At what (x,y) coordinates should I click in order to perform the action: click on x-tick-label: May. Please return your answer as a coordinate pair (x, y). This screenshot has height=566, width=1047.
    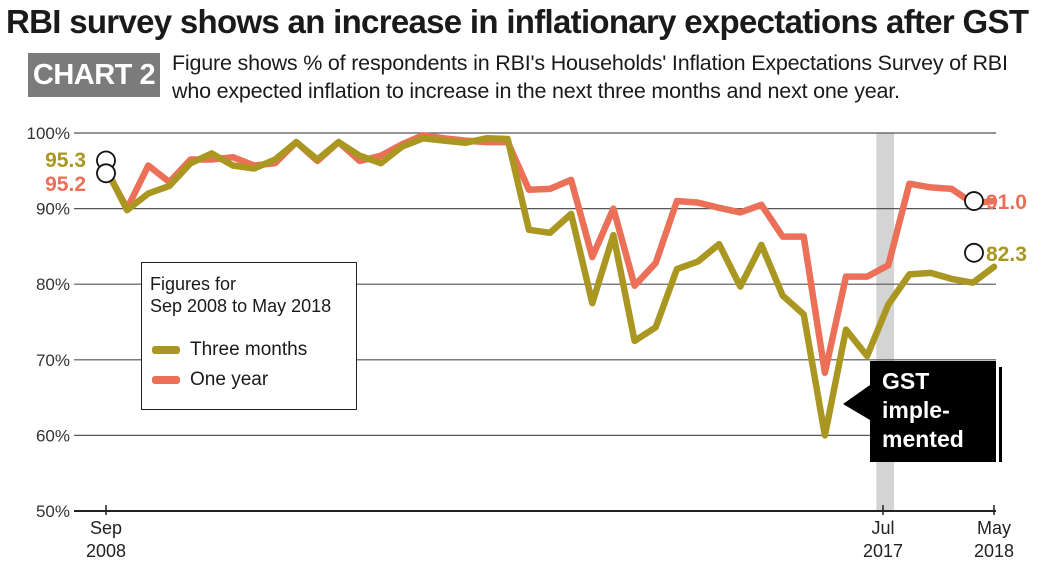
    Looking at the image, I should click on (994, 528).